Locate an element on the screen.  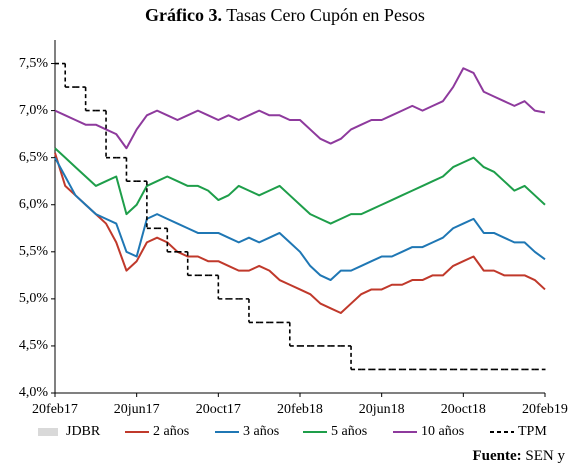
legend-label: 5 años is located at coordinates (349, 431).